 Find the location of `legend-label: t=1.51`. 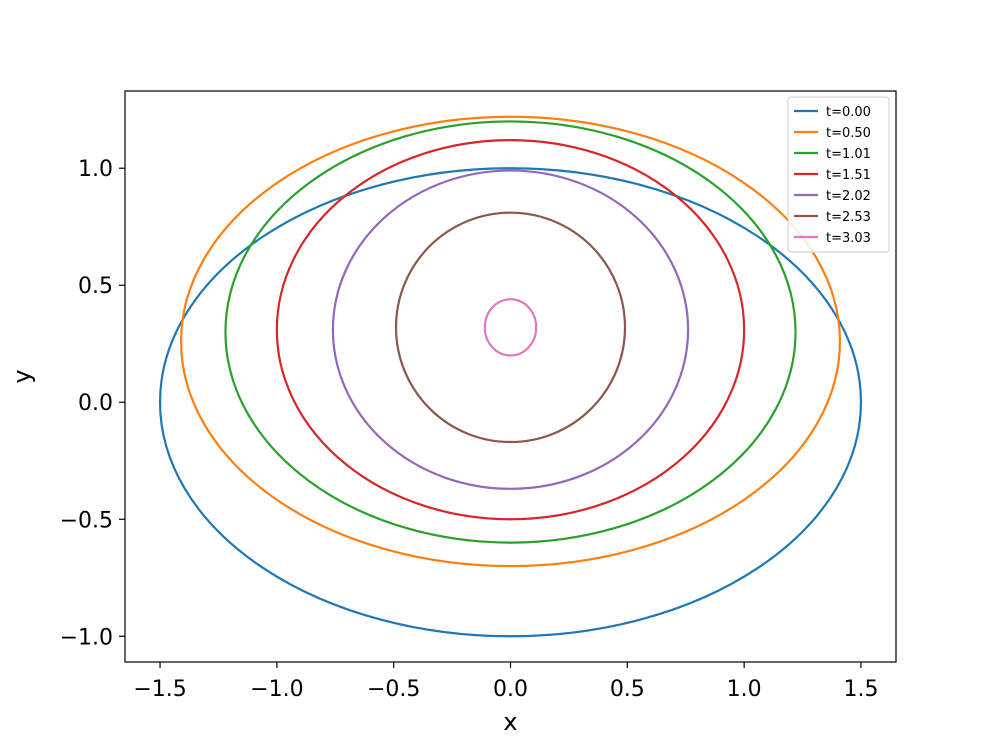

legend-label: t=1.51 is located at coordinates (848, 175).